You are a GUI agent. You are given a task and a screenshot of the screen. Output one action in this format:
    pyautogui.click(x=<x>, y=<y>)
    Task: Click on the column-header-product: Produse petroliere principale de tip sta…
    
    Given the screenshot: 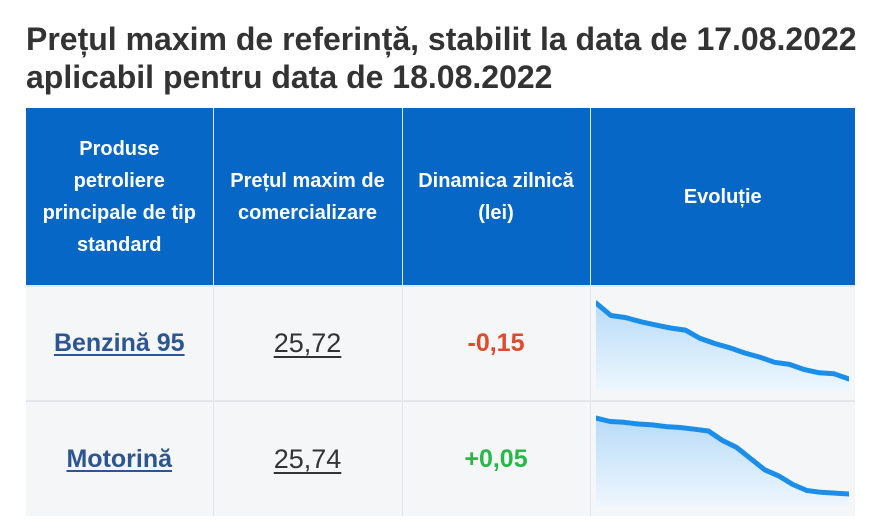 What is the action you would take?
    pyautogui.click(x=120, y=197)
    